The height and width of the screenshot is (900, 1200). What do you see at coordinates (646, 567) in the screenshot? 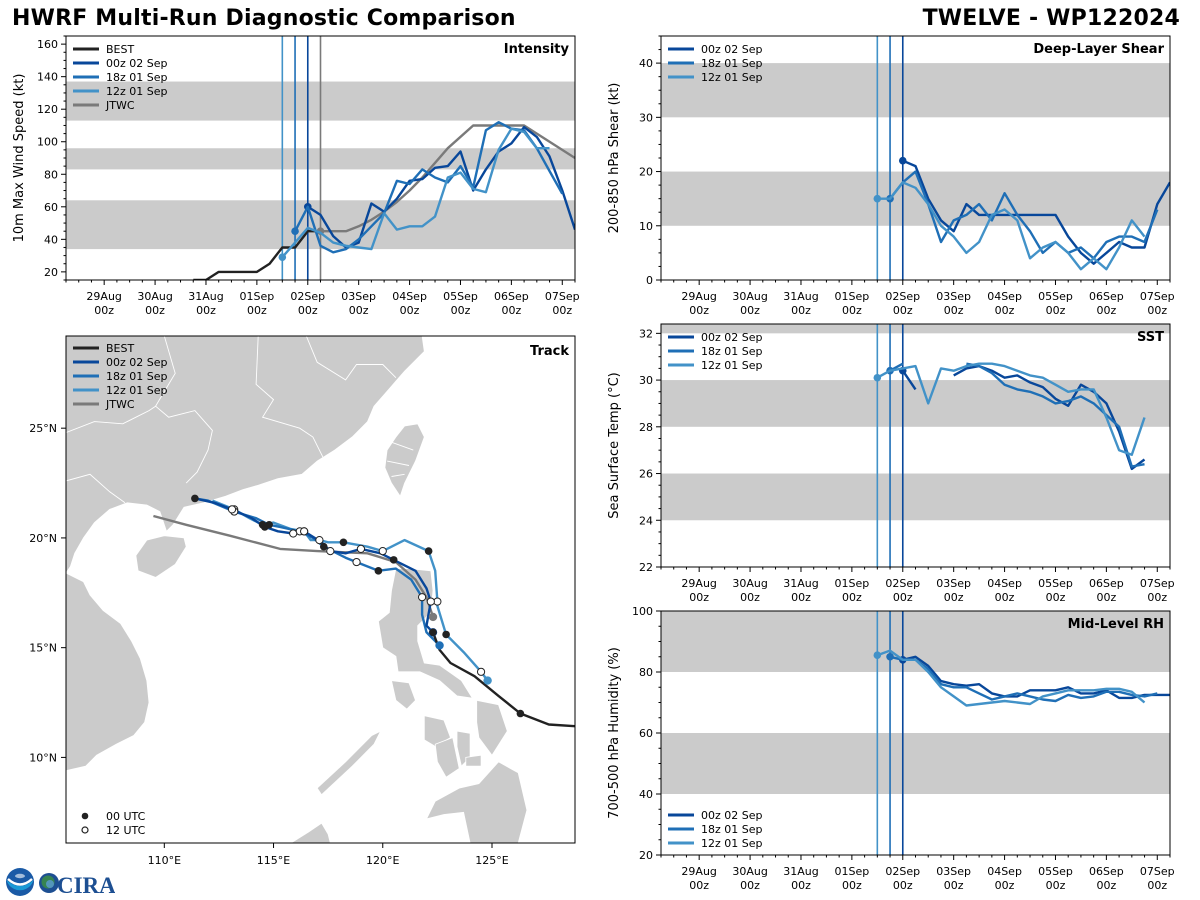
I see `y-tick-label: 22` at bounding box center [646, 567].